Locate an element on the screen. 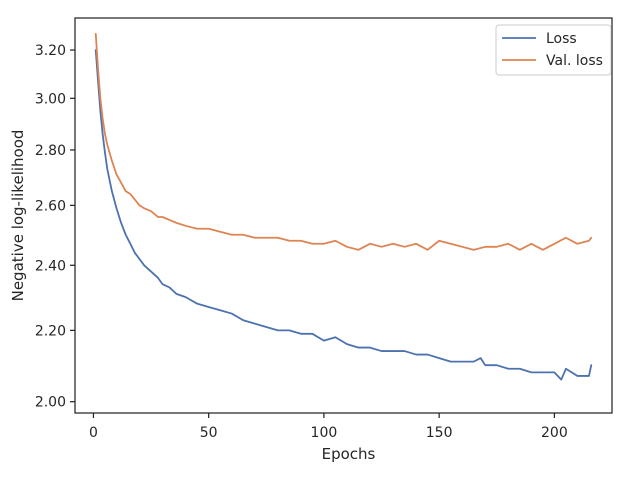  x-tick-label: 100 is located at coordinates (324, 433).